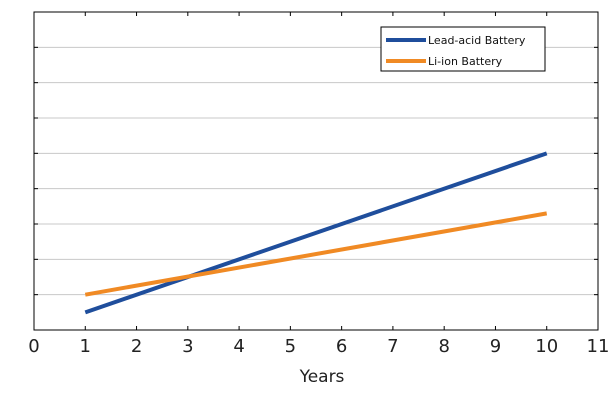 This screenshot has width=610, height=412. Describe the element at coordinates (290, 346) in the screenshot. I see `x-tick-label-5: 5` at that location.